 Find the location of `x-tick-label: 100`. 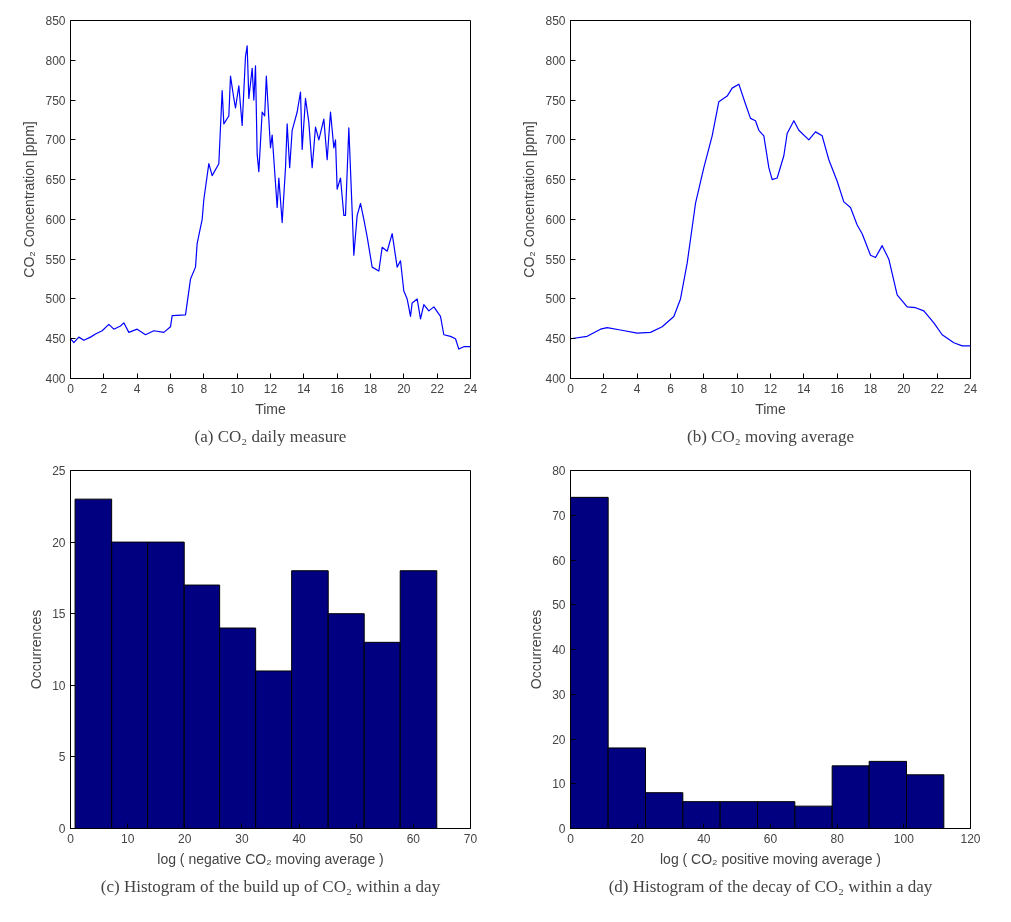

x-tick-label: 100 is located at coordinates (904, 838).